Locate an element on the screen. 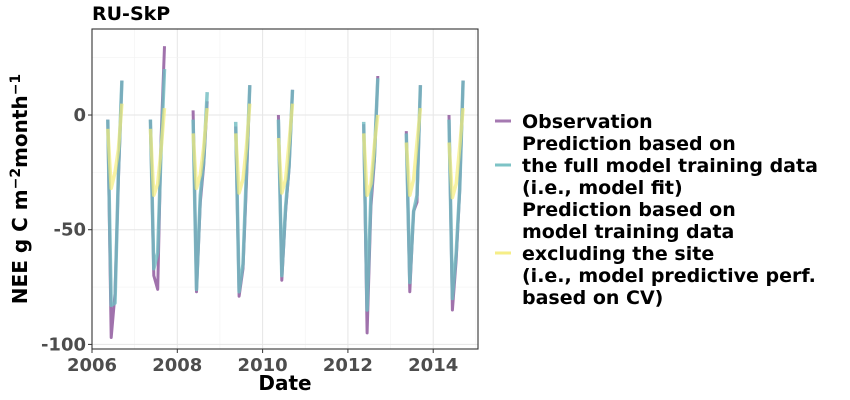 Image resolution: width=850 pixels, height=400 pixels. y-axis-title-base: NEE g C m is located at coordinates (20, 246).